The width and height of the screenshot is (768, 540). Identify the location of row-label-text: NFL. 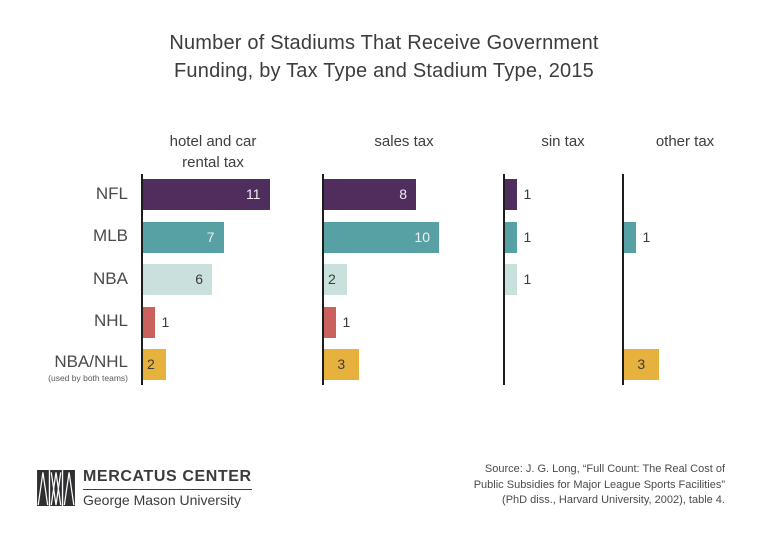
(111, 193).